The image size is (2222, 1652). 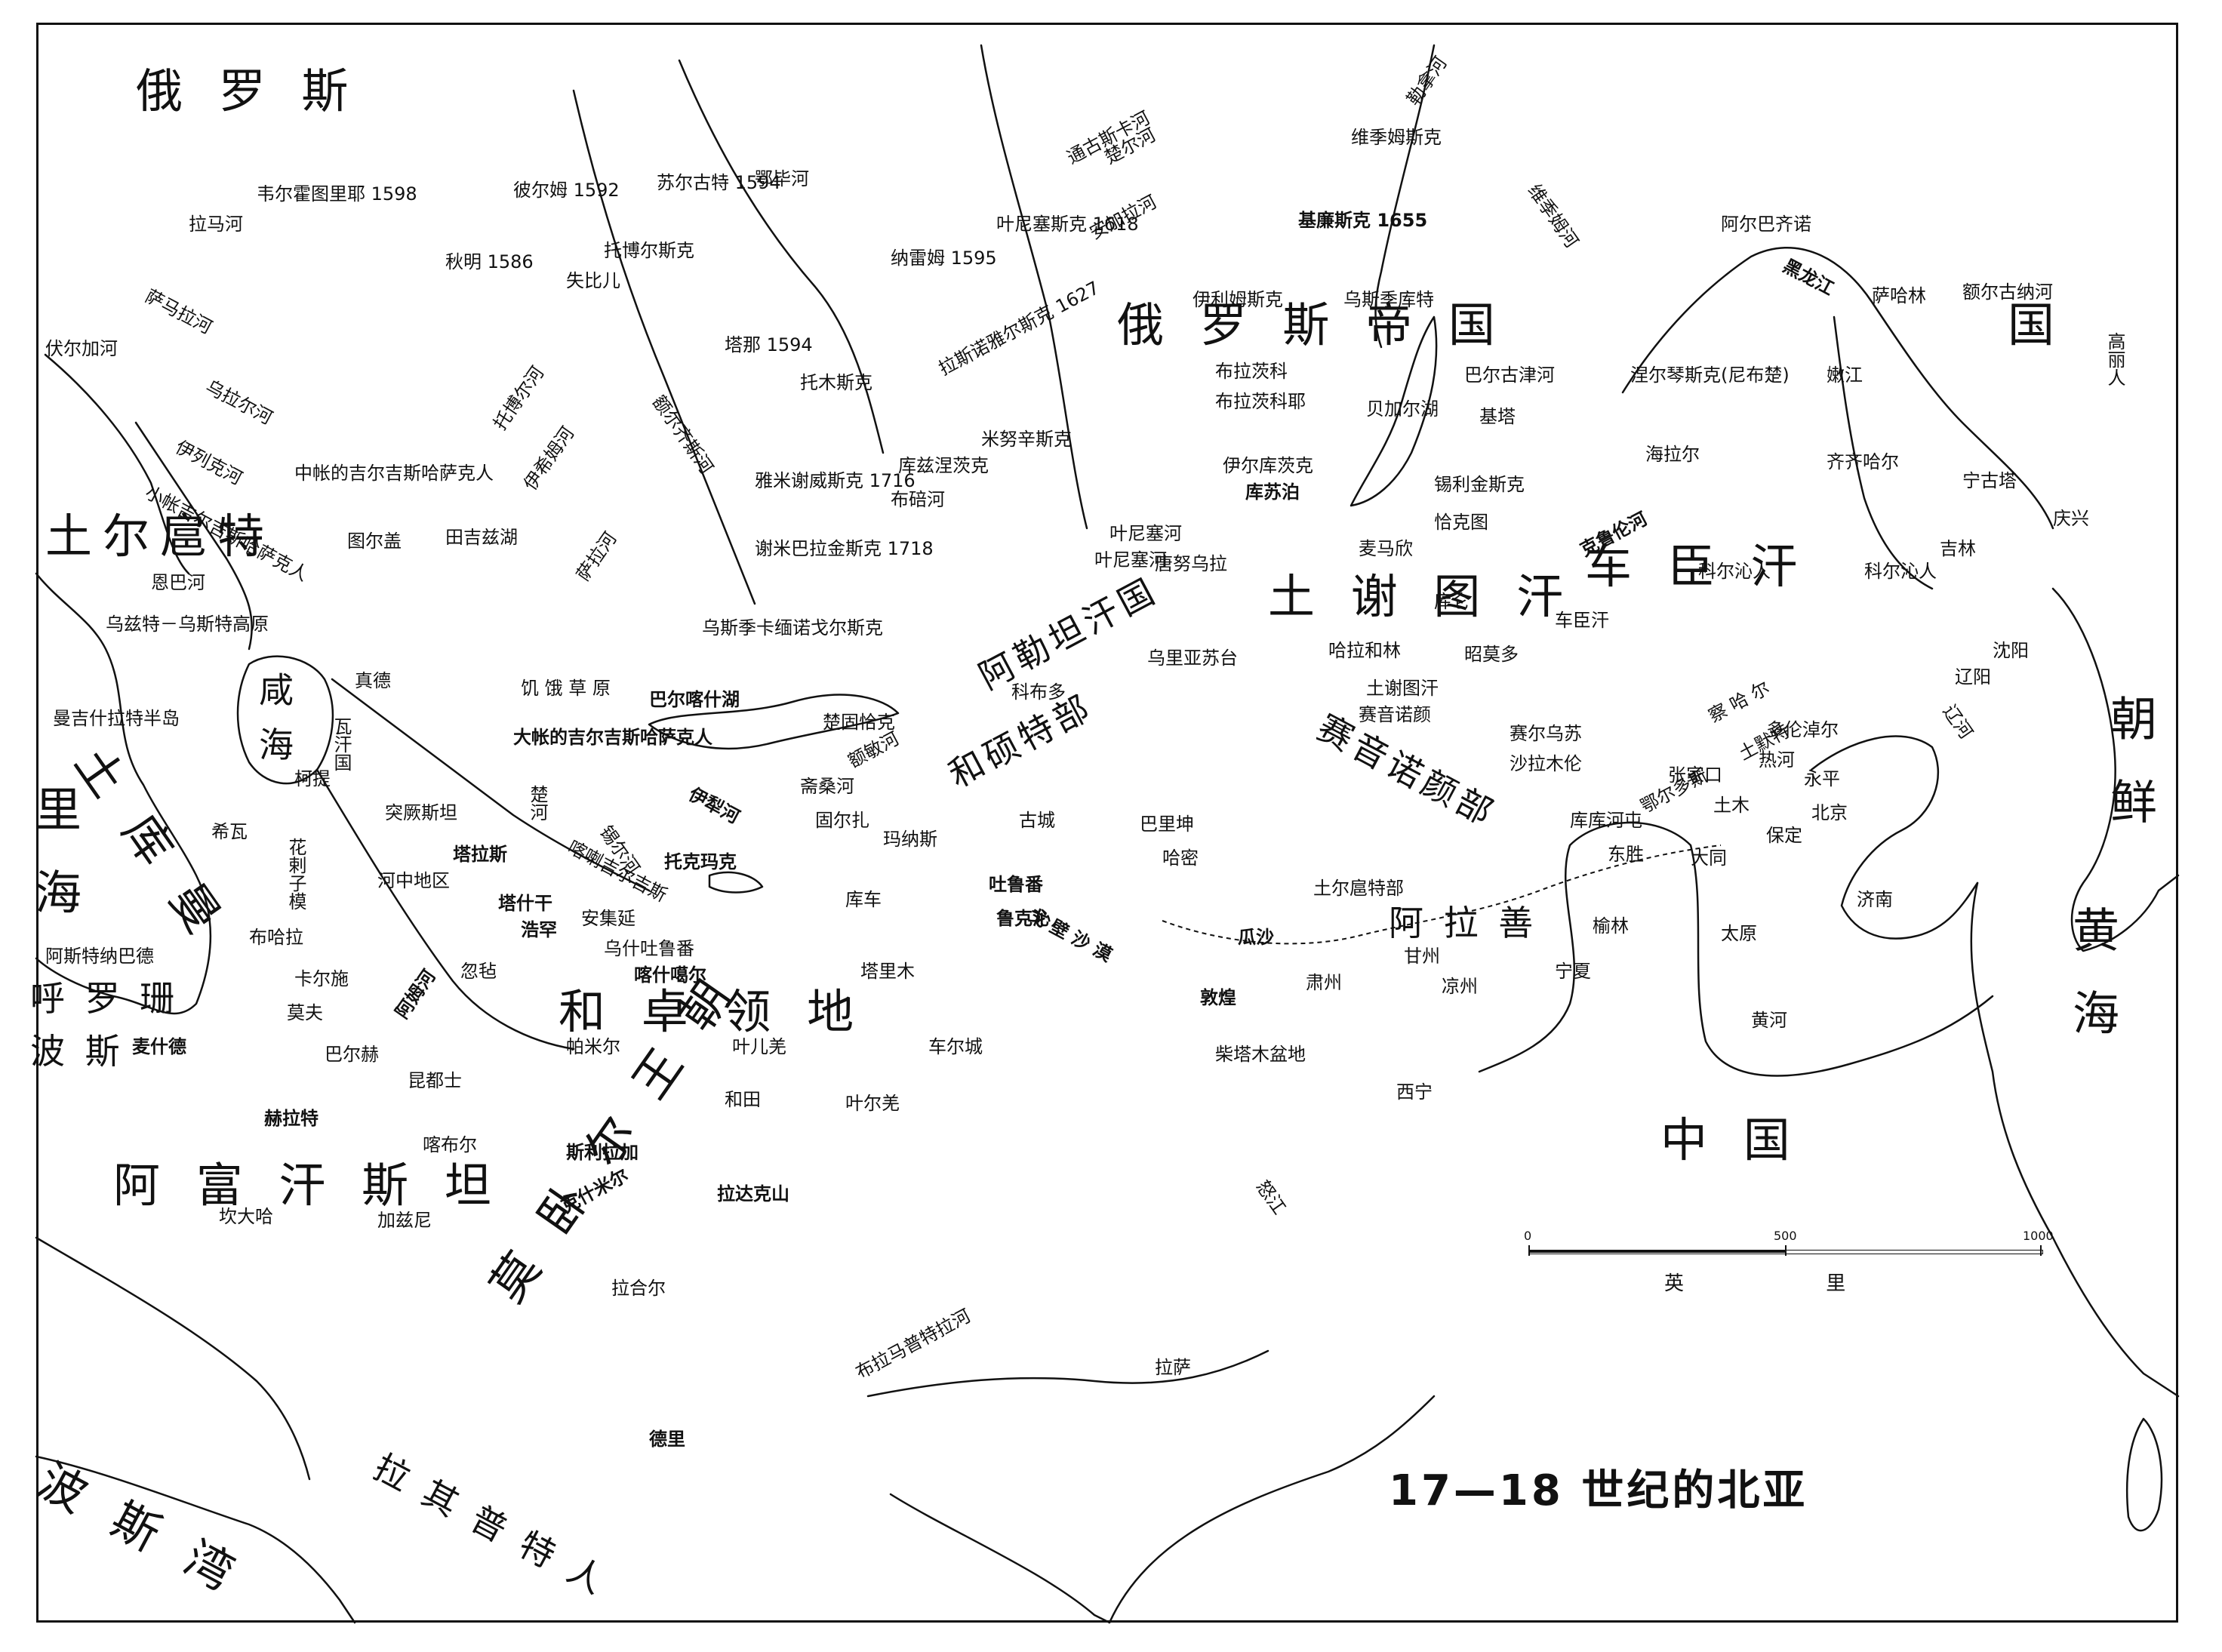 I want to click on region-khorasan: 呼 罗 珊, so click(x=105, y=998).